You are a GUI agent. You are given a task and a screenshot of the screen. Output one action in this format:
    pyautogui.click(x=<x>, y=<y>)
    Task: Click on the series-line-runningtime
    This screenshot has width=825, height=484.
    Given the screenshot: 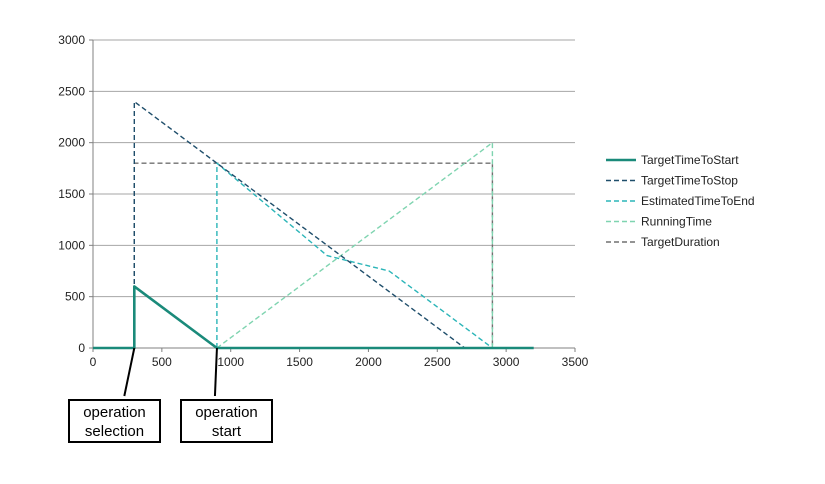 What is the action you would take?
    pyautogui.click(x=355, y=245)
    